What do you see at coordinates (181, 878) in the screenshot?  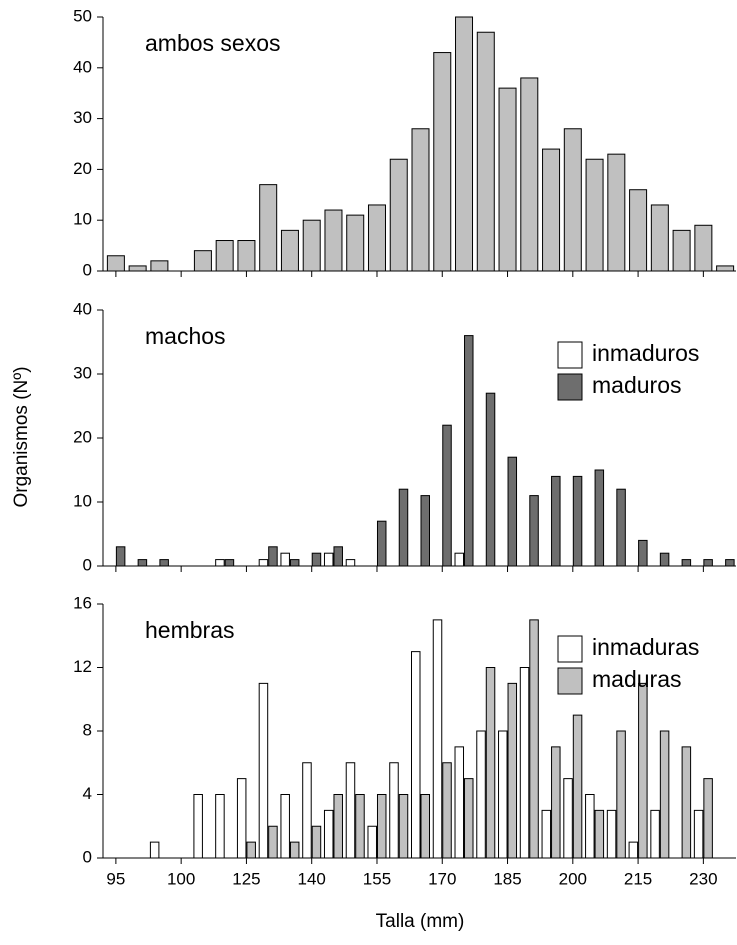 I see `x-tick-label: 100` at bounding box center [181, 878].